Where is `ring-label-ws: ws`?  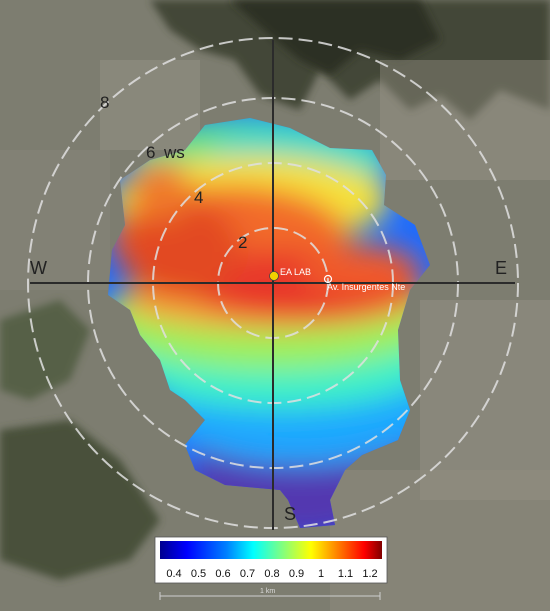 ring-label-ws: ws is located at coordinates (174, 152).